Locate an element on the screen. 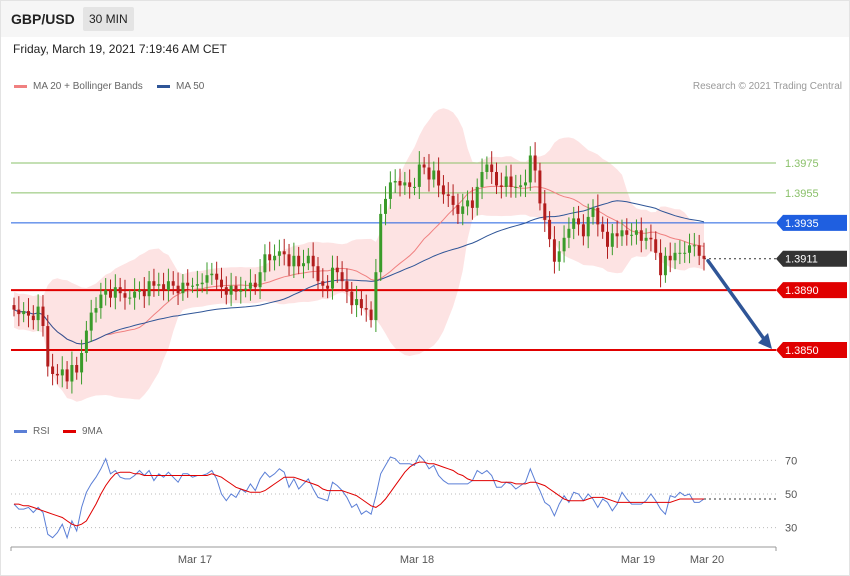 The height and width of the screenshot is (576, 850). forecast-arrow is located at coordinates (739, 303).